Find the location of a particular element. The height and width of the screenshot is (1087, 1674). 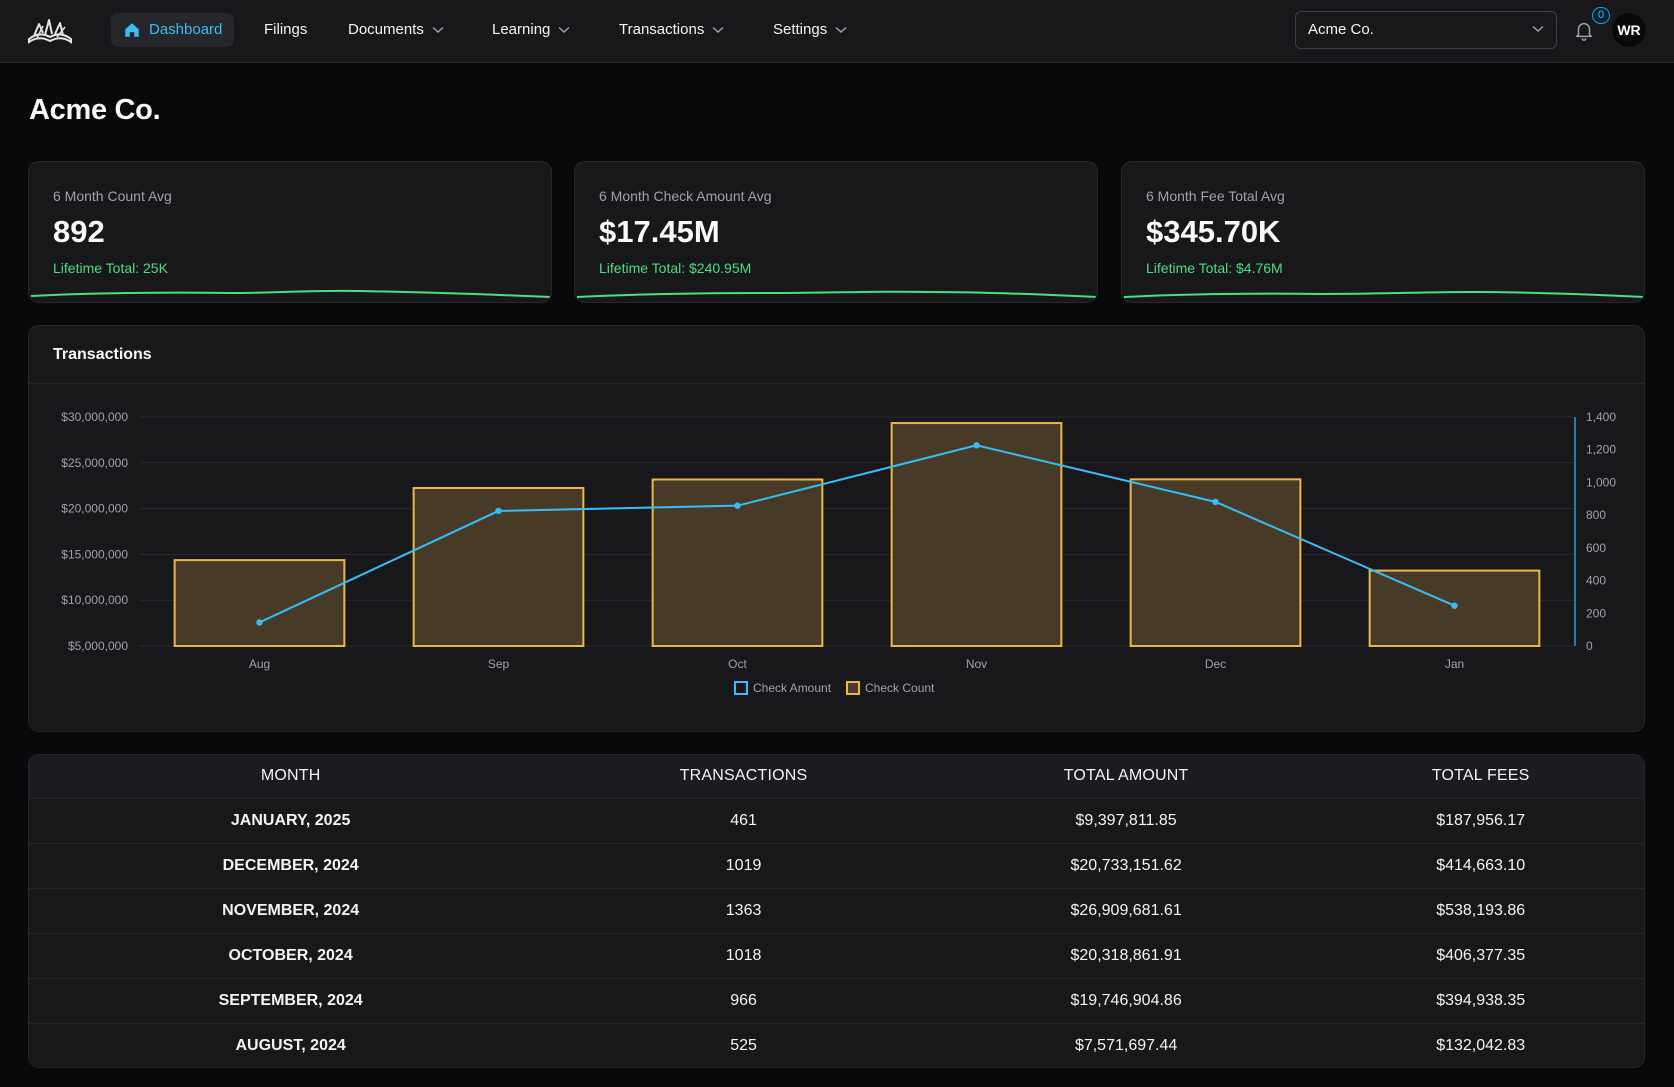

y-left-tick-label: $20,000,000 is located at coordinates (94, 509).